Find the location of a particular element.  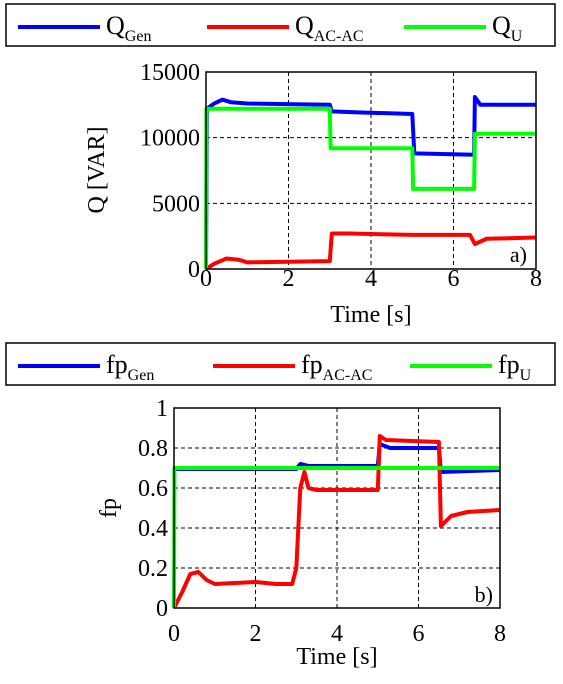

y-axis-title: Q [VAR] is located at coordinates (97, 170).